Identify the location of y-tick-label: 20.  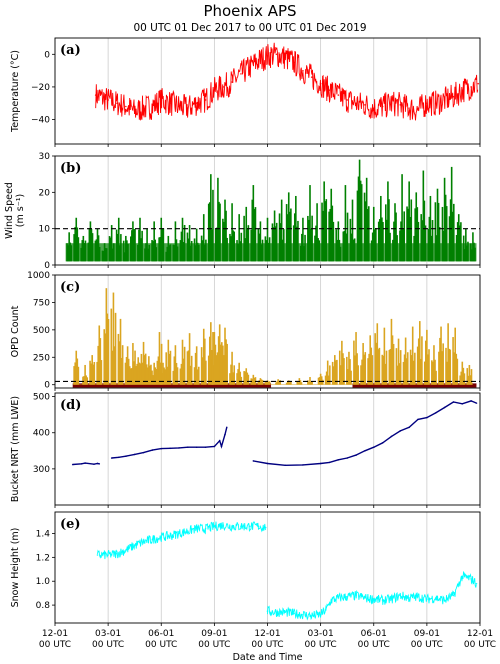
(45, 193).